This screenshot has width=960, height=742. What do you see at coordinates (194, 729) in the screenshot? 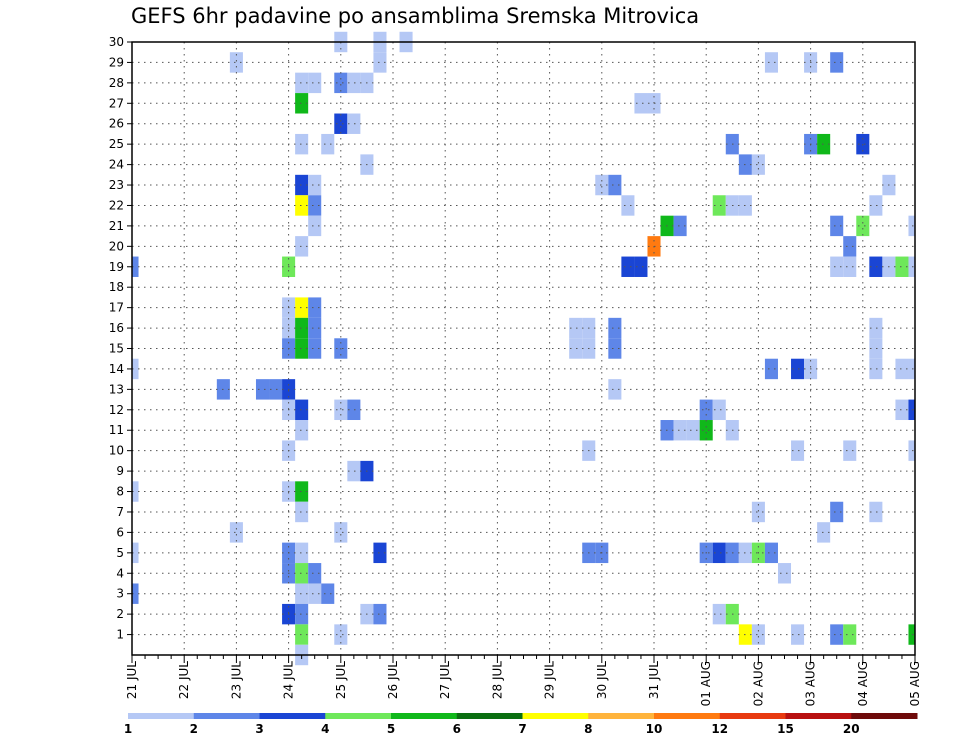
I see `colorbar-label: 2` at bounding box center [194, 729].